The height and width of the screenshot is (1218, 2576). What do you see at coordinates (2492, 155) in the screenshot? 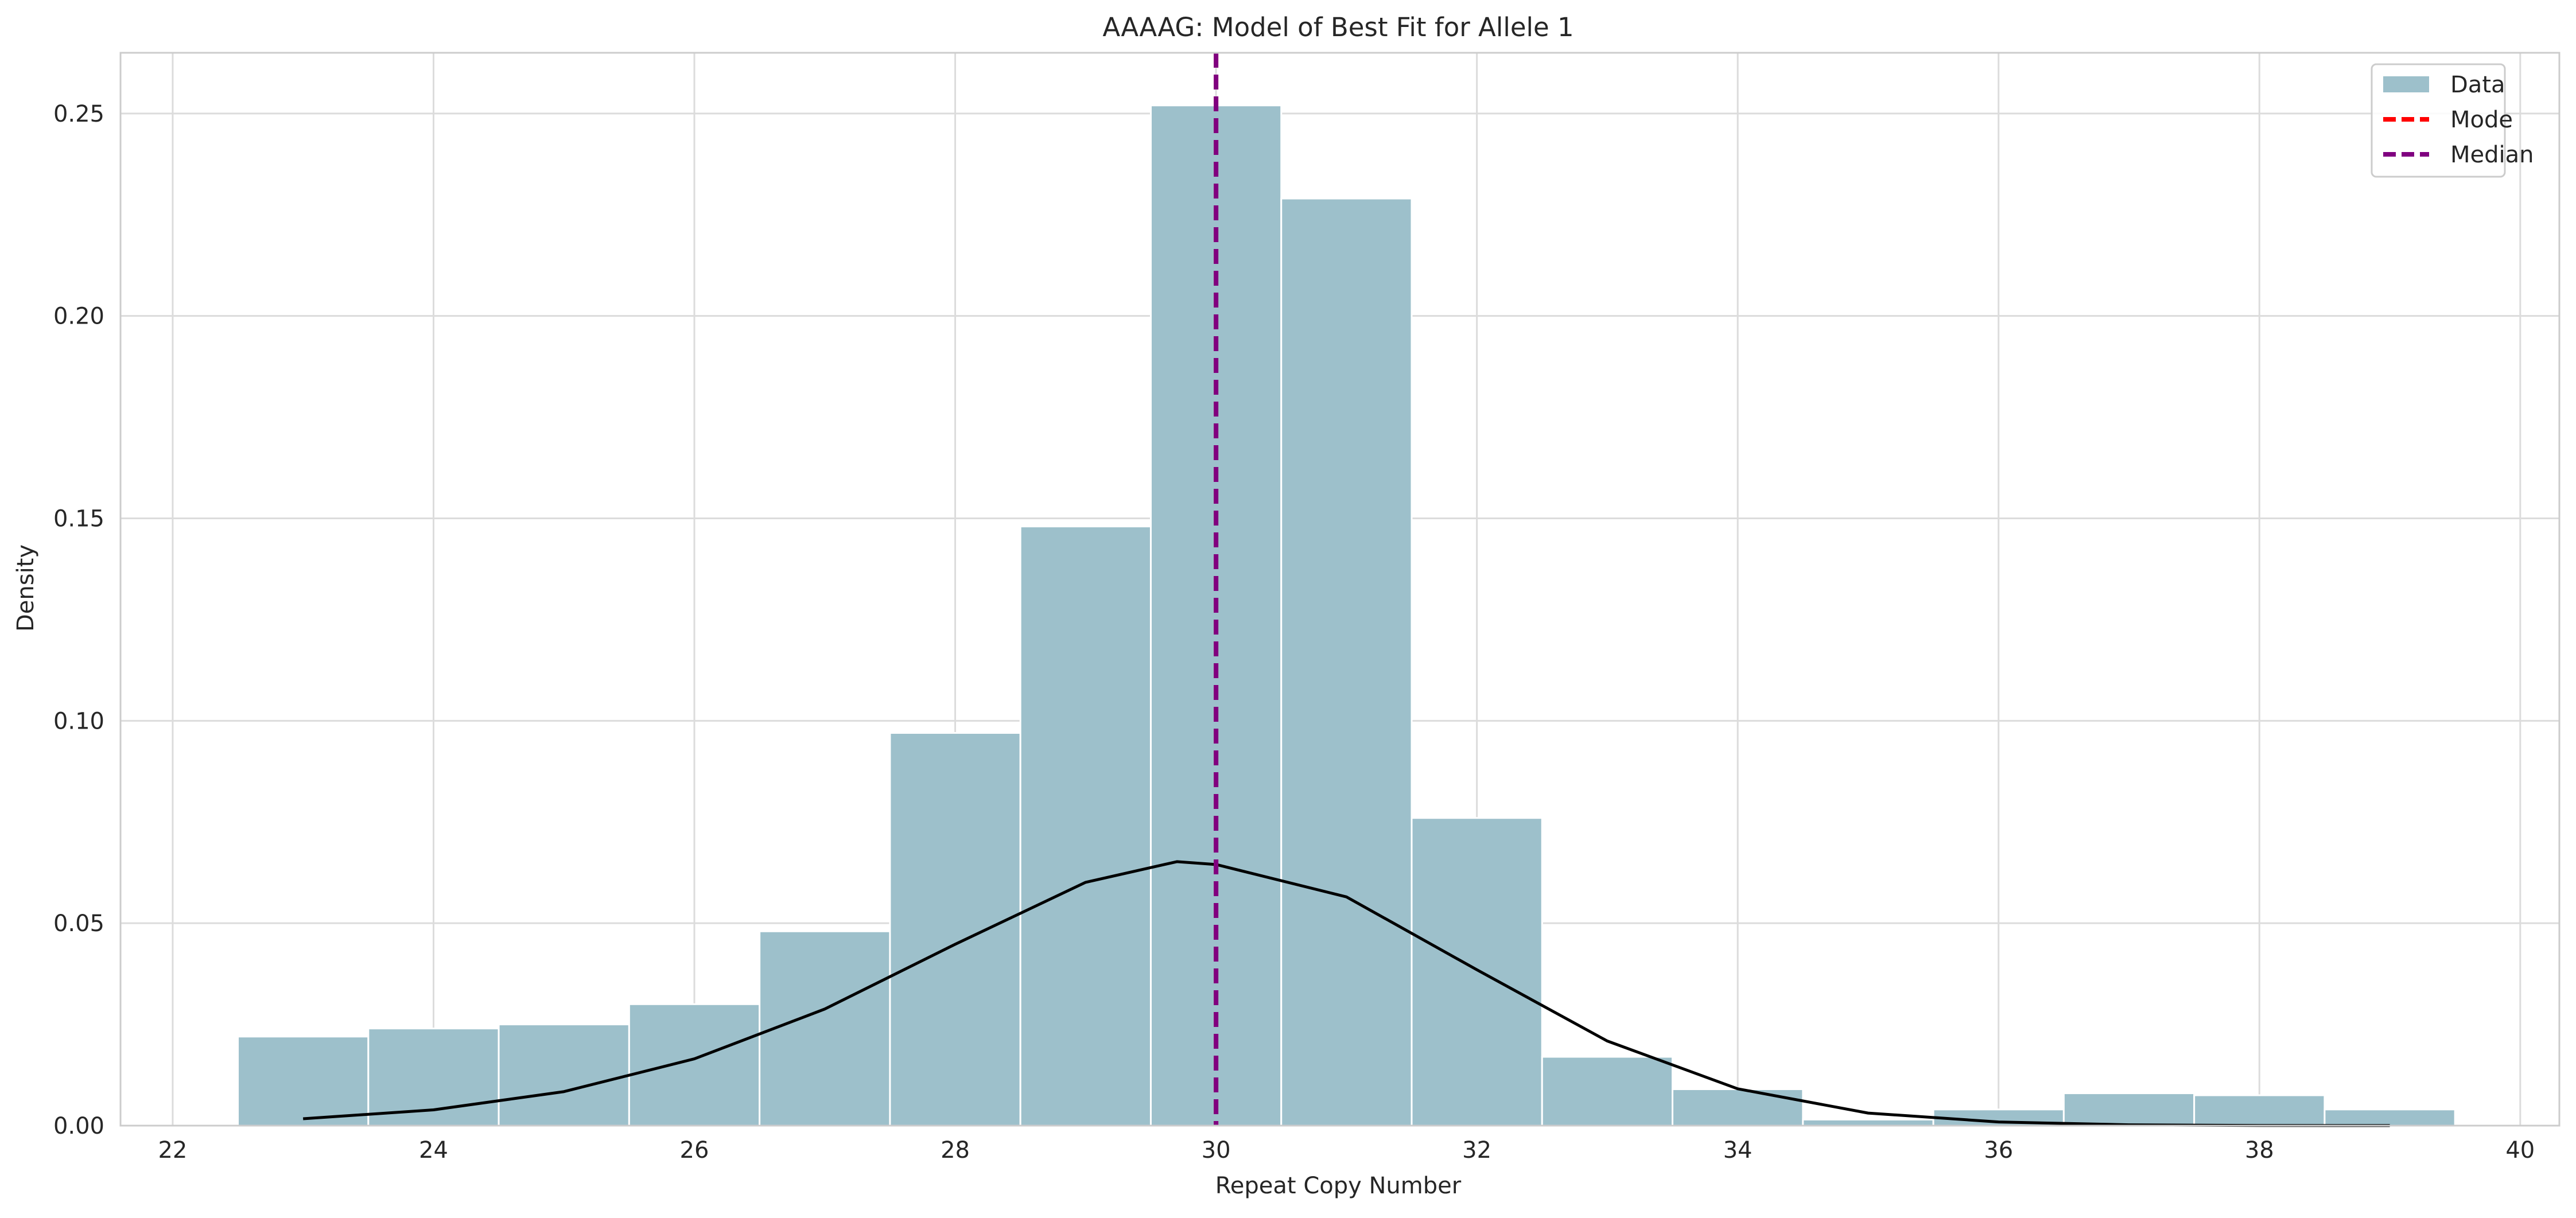
I see `legend-median-label: Median` at bounding box center [2492, 155].